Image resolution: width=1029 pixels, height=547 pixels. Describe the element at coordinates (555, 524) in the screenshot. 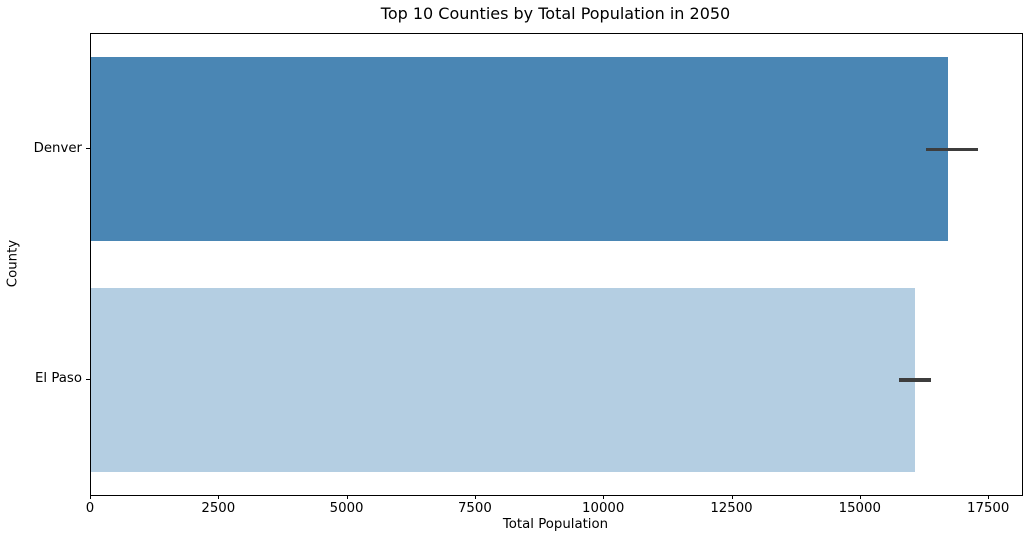

I see `x-axis-label: Total Population` at that location.